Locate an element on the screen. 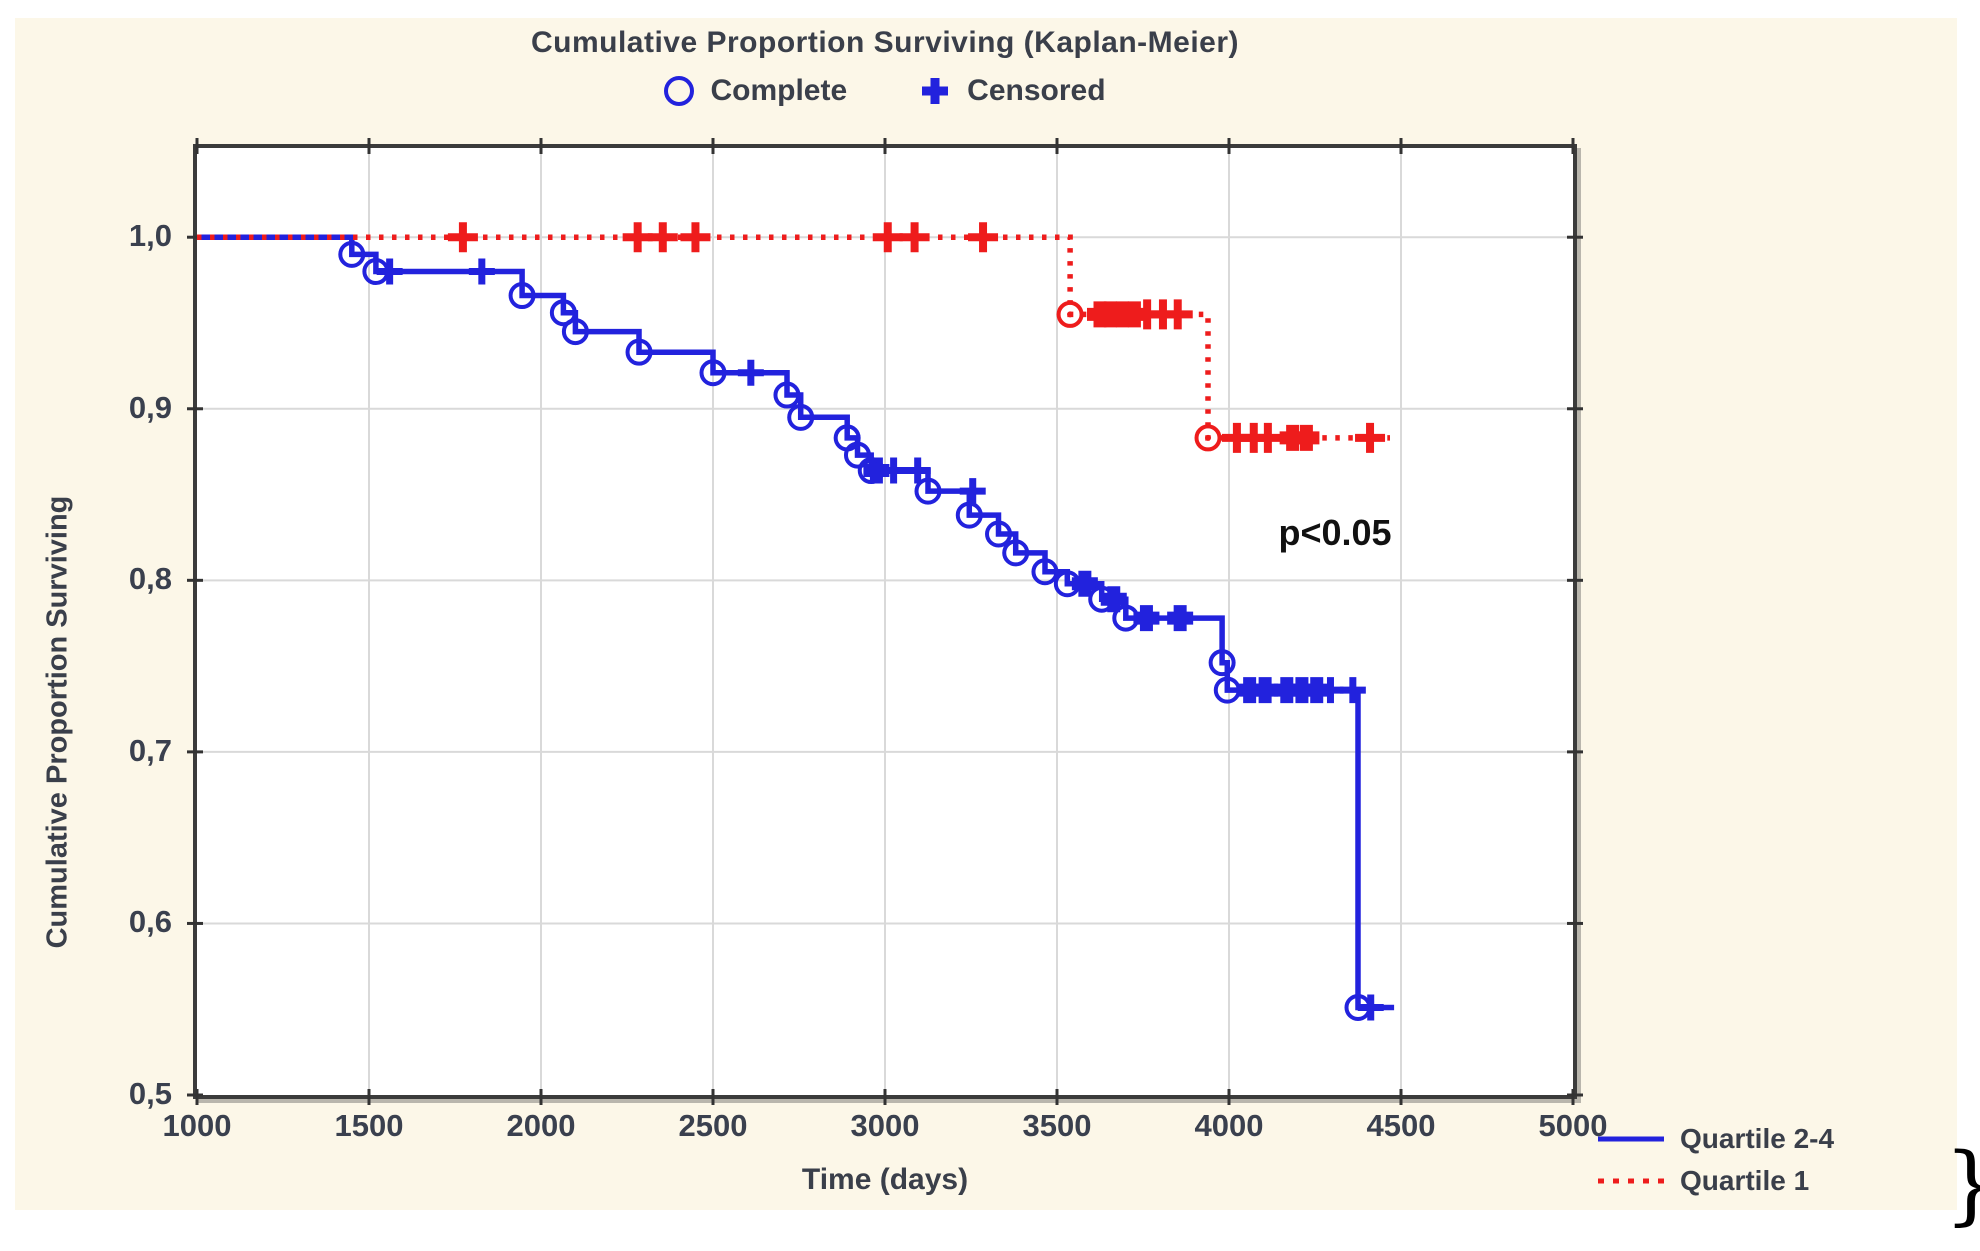 Image resolution: width=1980 pixels, height=1251 pixels. y-tick-label: 0,5 is located at coordinates (150, 1093).